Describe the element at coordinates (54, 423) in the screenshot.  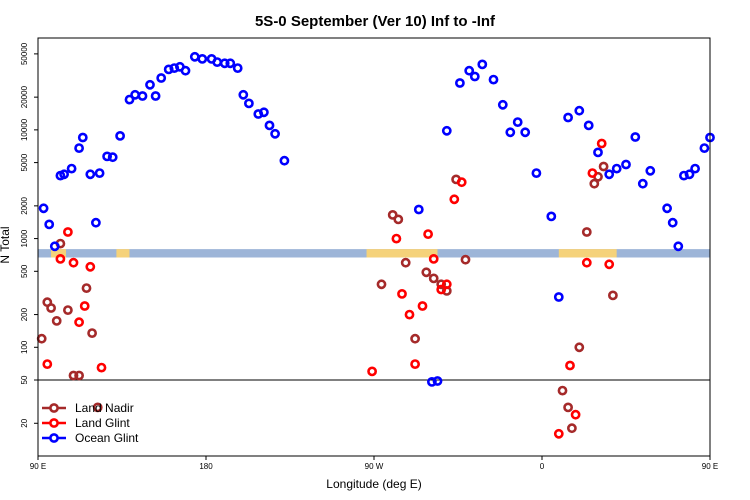
I see `legend-swatch-marker` at that location.